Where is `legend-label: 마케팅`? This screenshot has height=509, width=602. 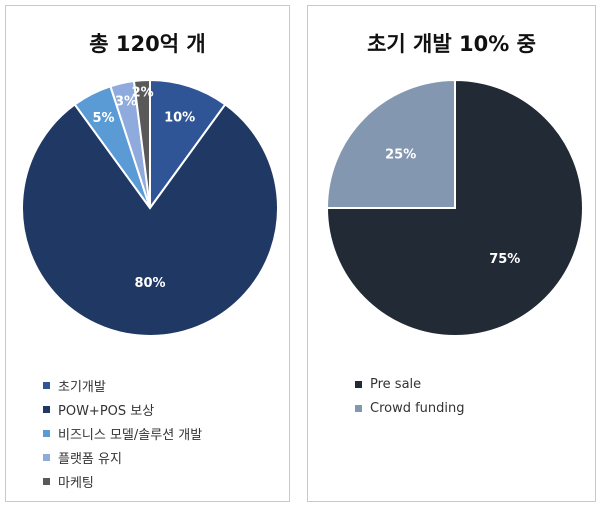 legend-label: 마케팅 is located at coordinates (76, 483).